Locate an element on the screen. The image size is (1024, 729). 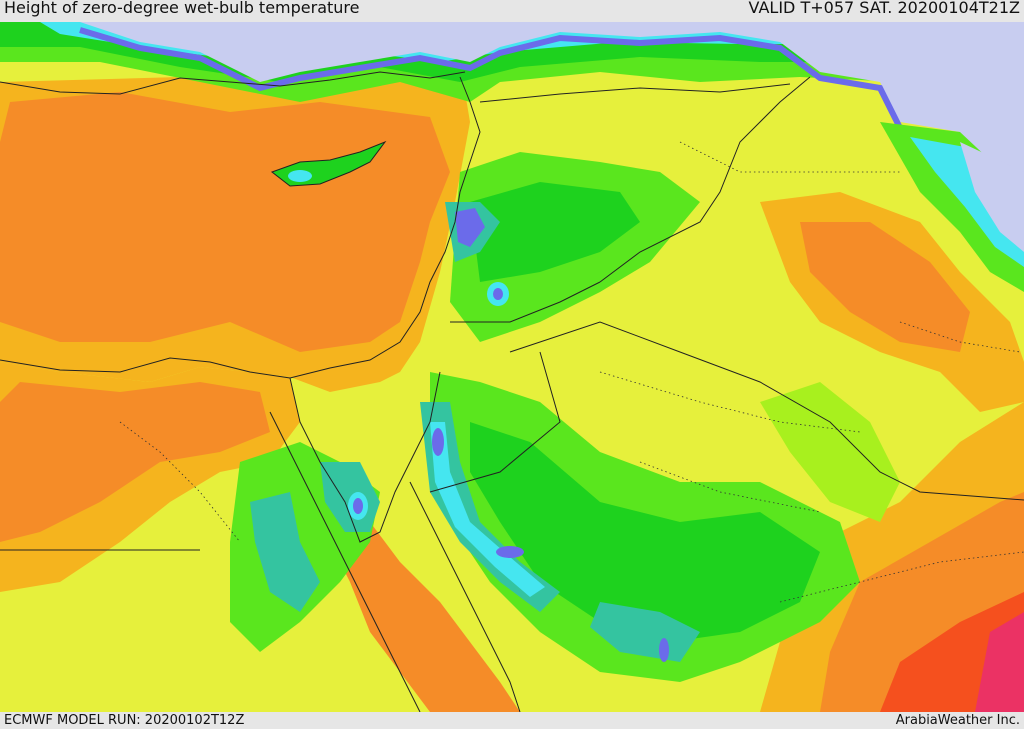
green-core-levant is located at coordinates (555, 232).